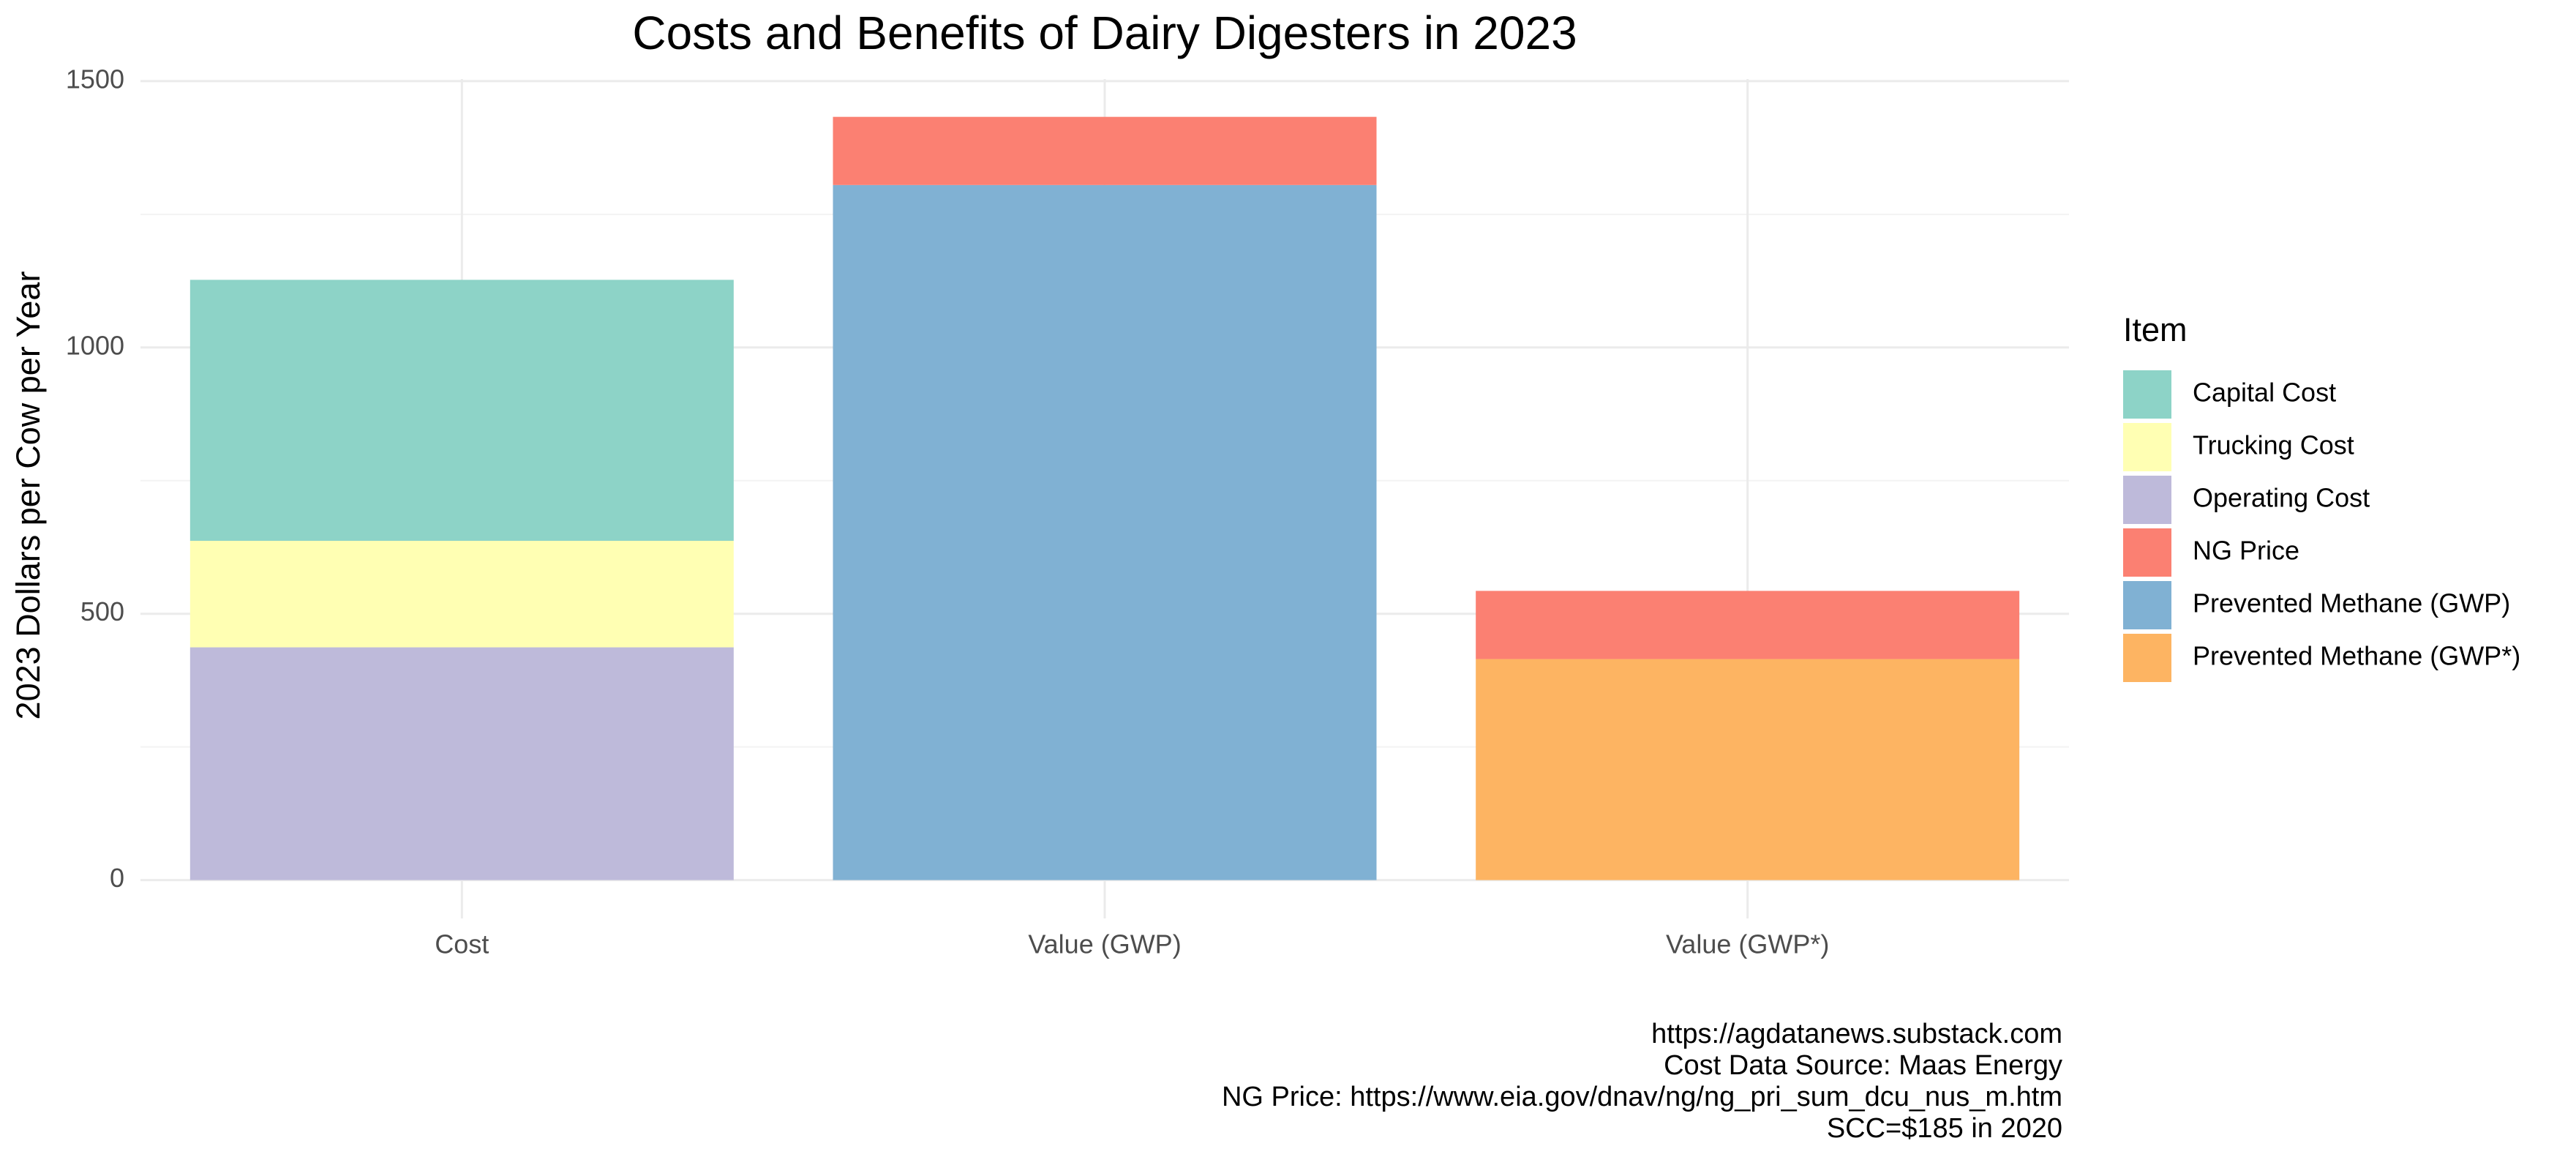  I want to click on legend-label: Trucking Cost, so click(2273, 445).